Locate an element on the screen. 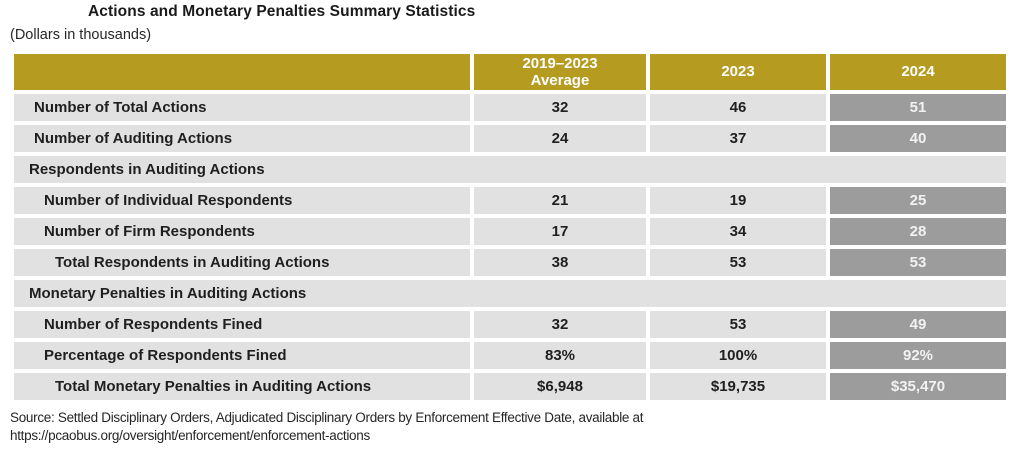 This screenshot has height=456, width=1023. section-row: Monetary Penalties in Auditing Actions is located at coordinates (510, 293).